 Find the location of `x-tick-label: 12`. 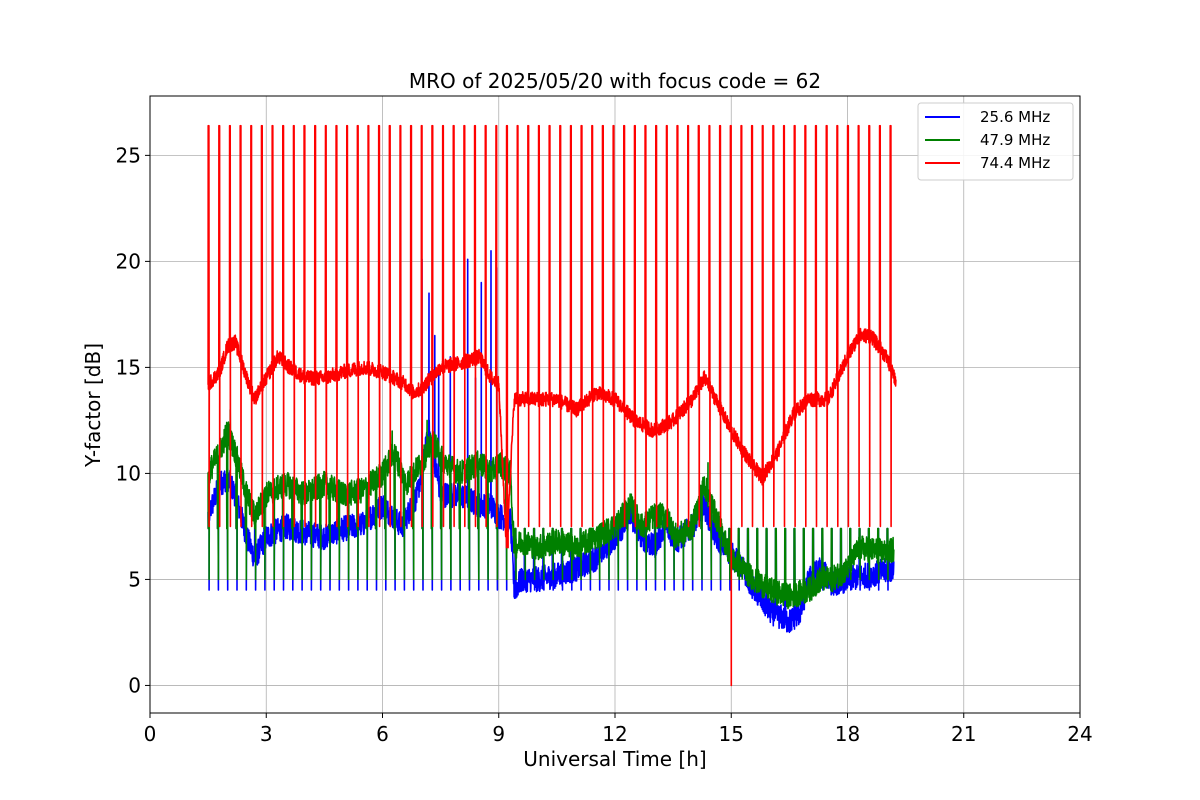

x-tick-label: 12 is located at coordinates (614, 734).